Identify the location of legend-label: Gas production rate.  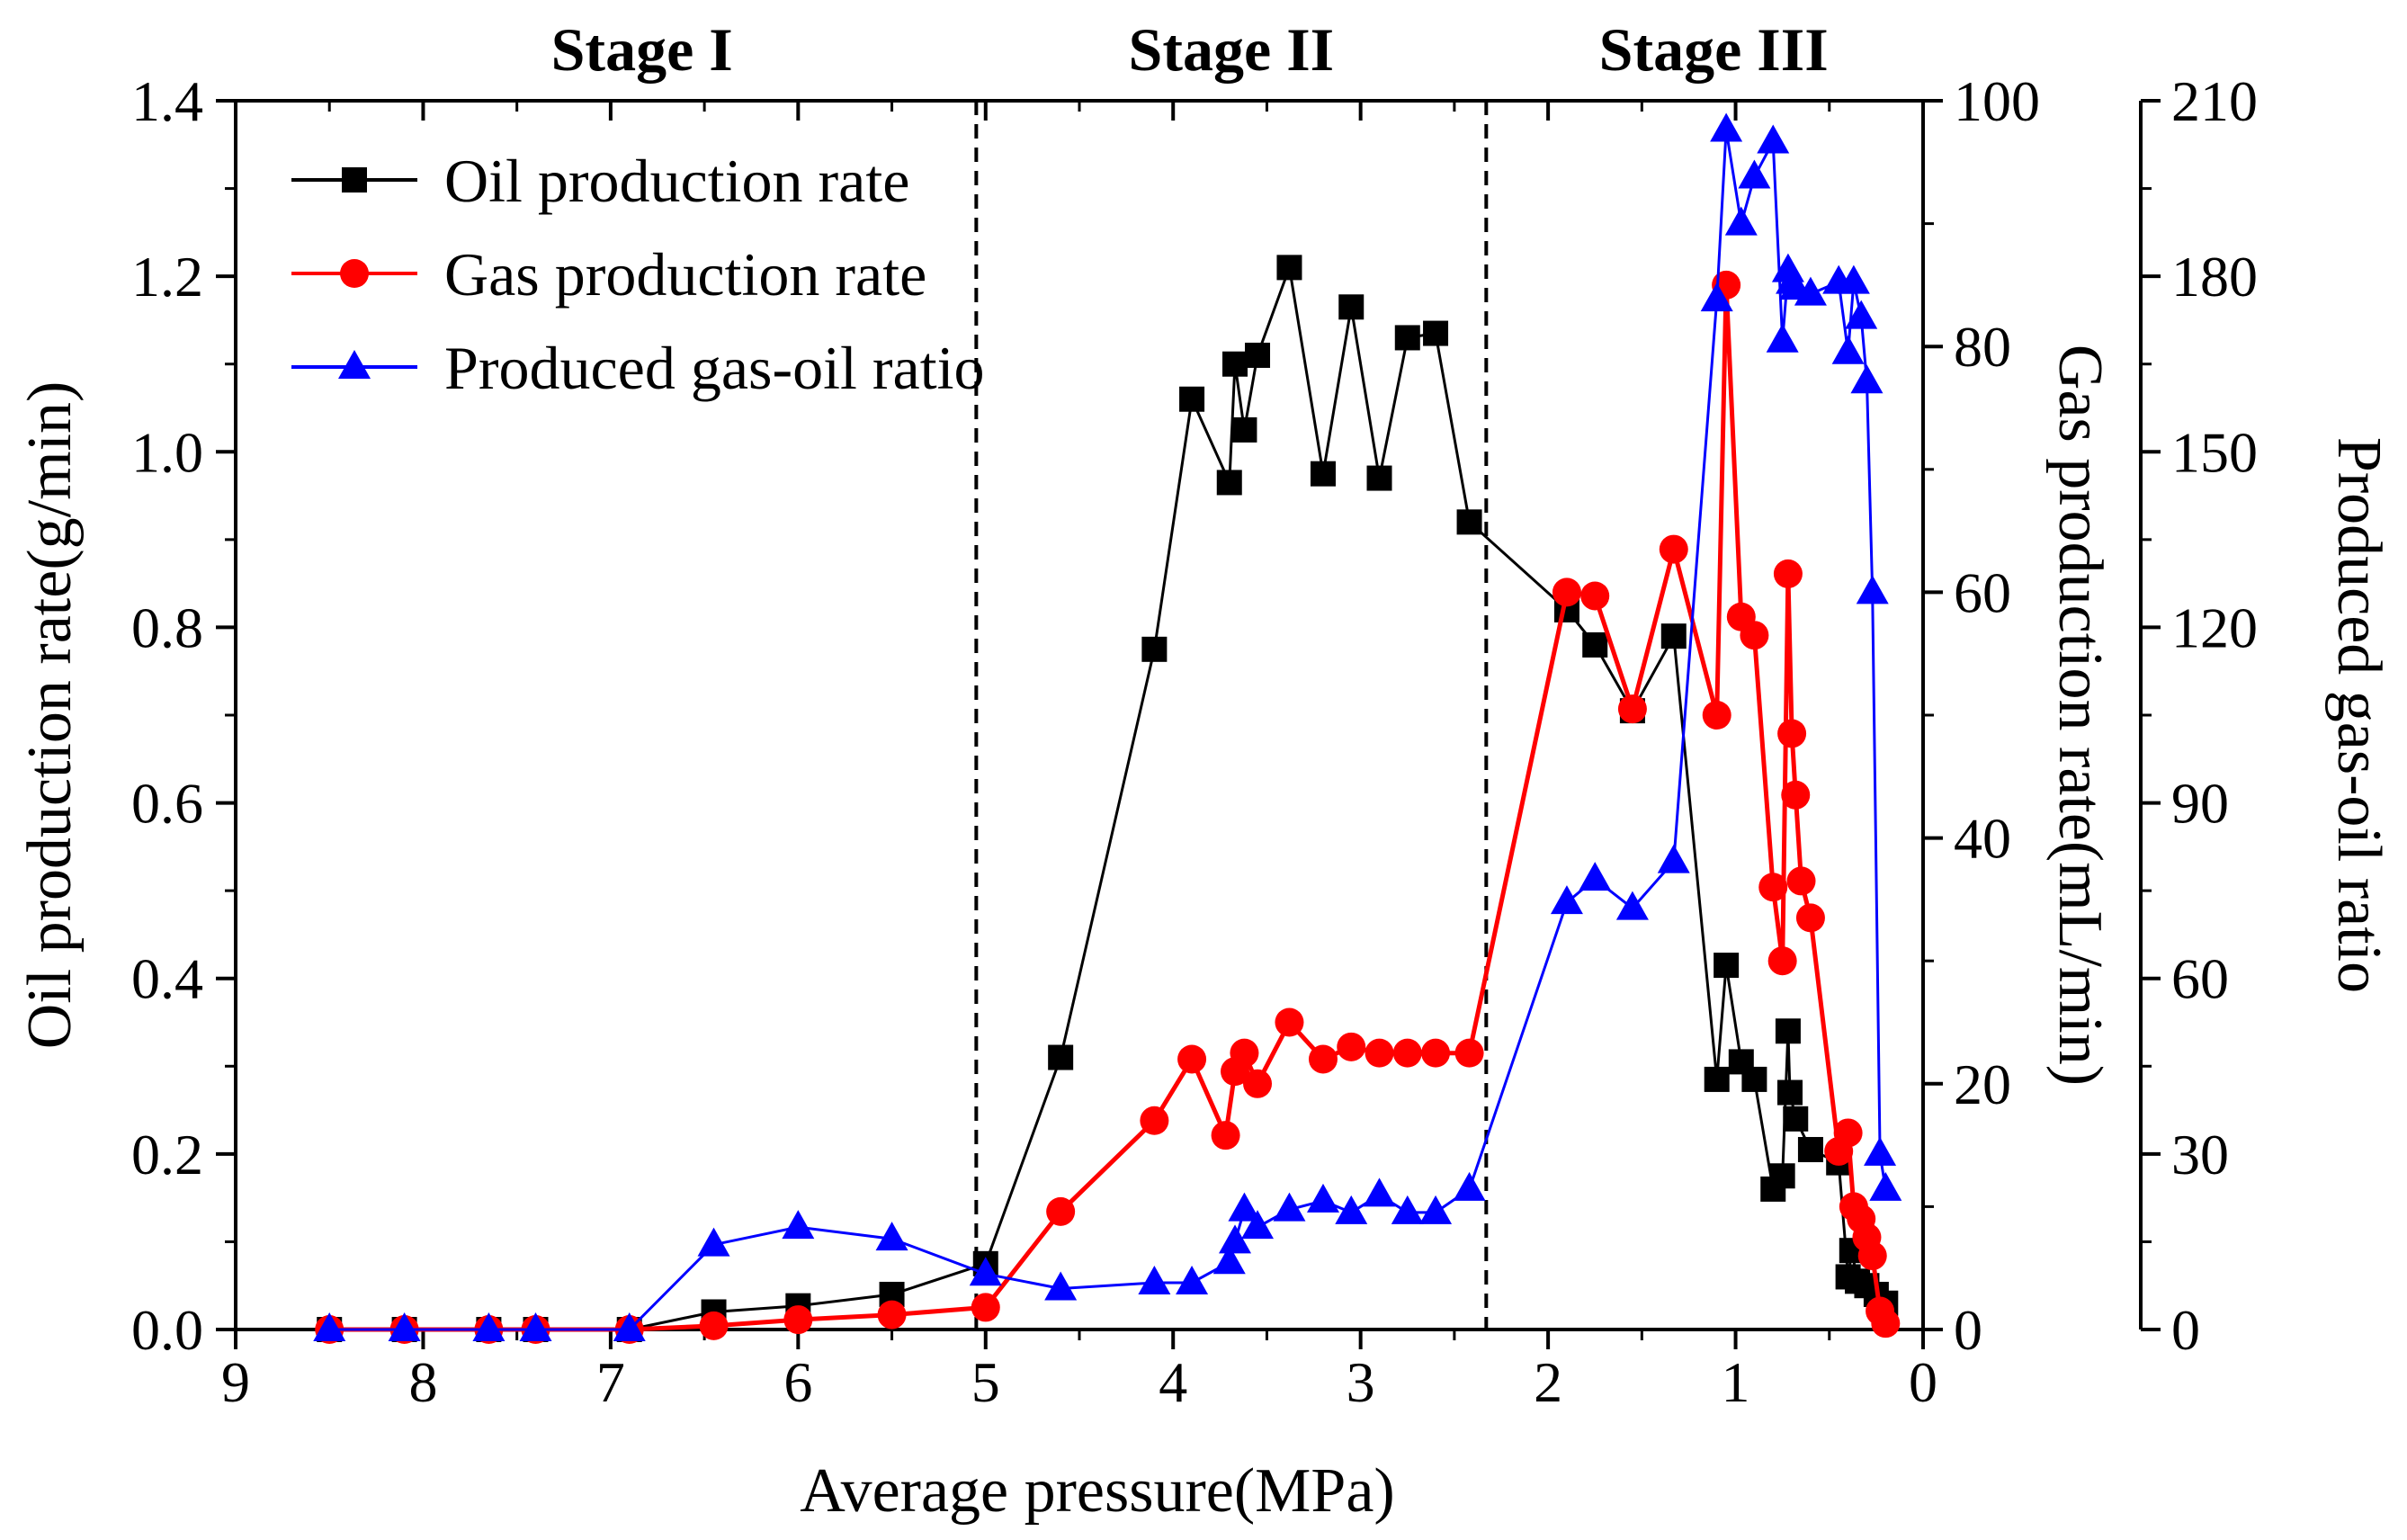
(685, 274).